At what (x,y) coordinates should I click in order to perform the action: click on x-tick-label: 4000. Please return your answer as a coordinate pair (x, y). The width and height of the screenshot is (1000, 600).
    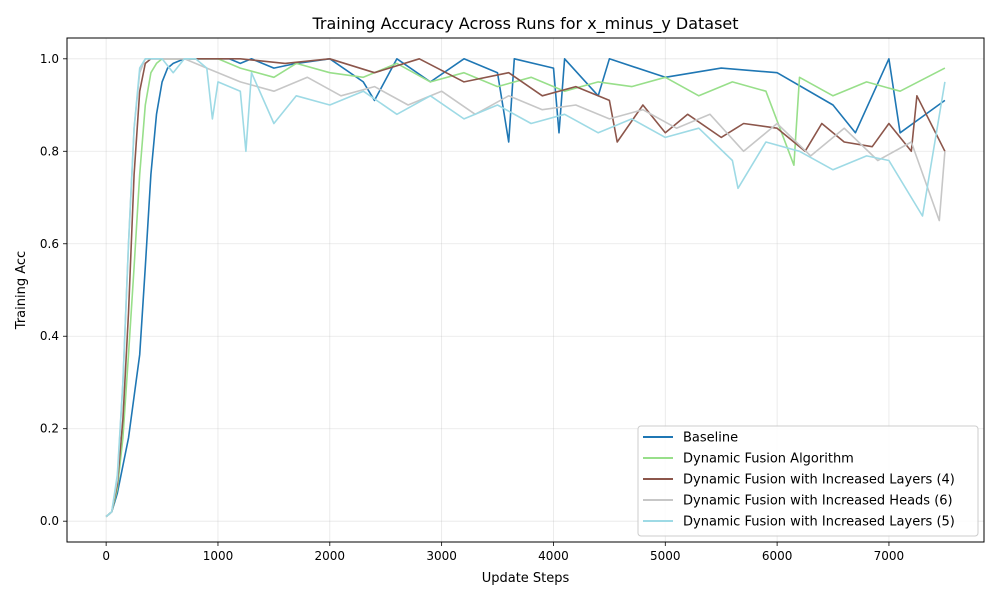
    Looking at the image, I should click on (553, 556).